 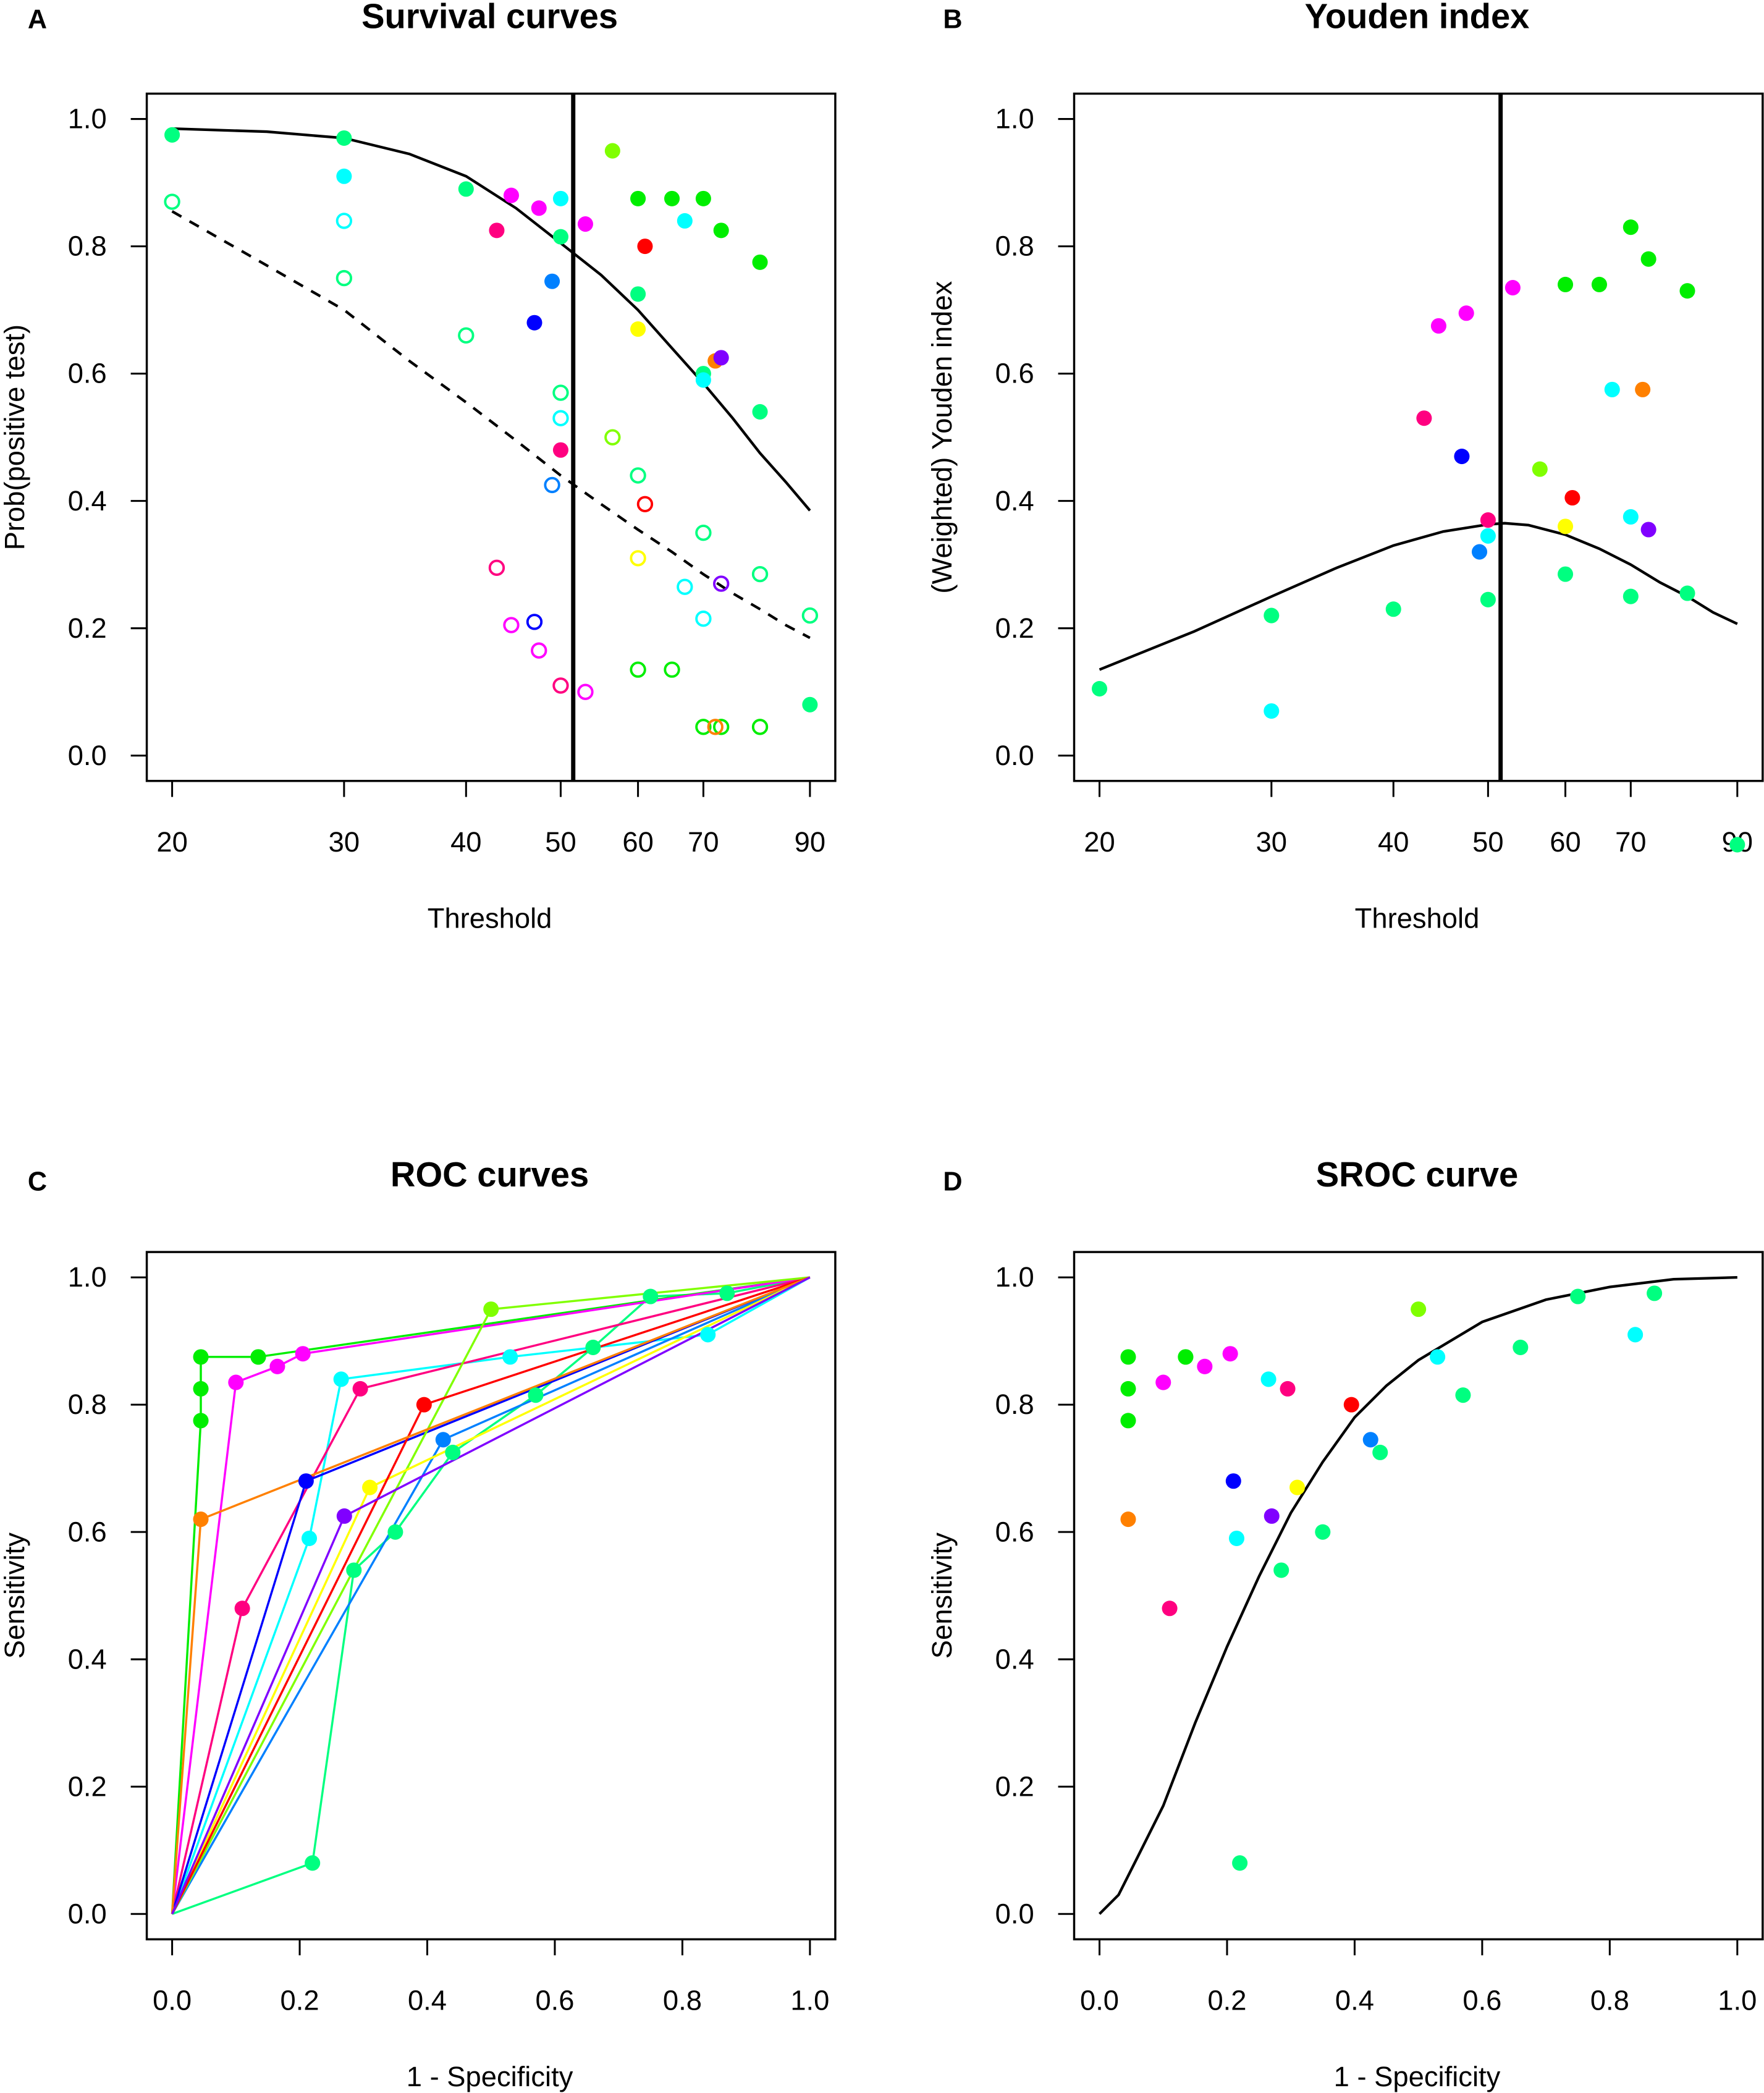 I want to click on plot-frame, so click(x=491, y=1596).